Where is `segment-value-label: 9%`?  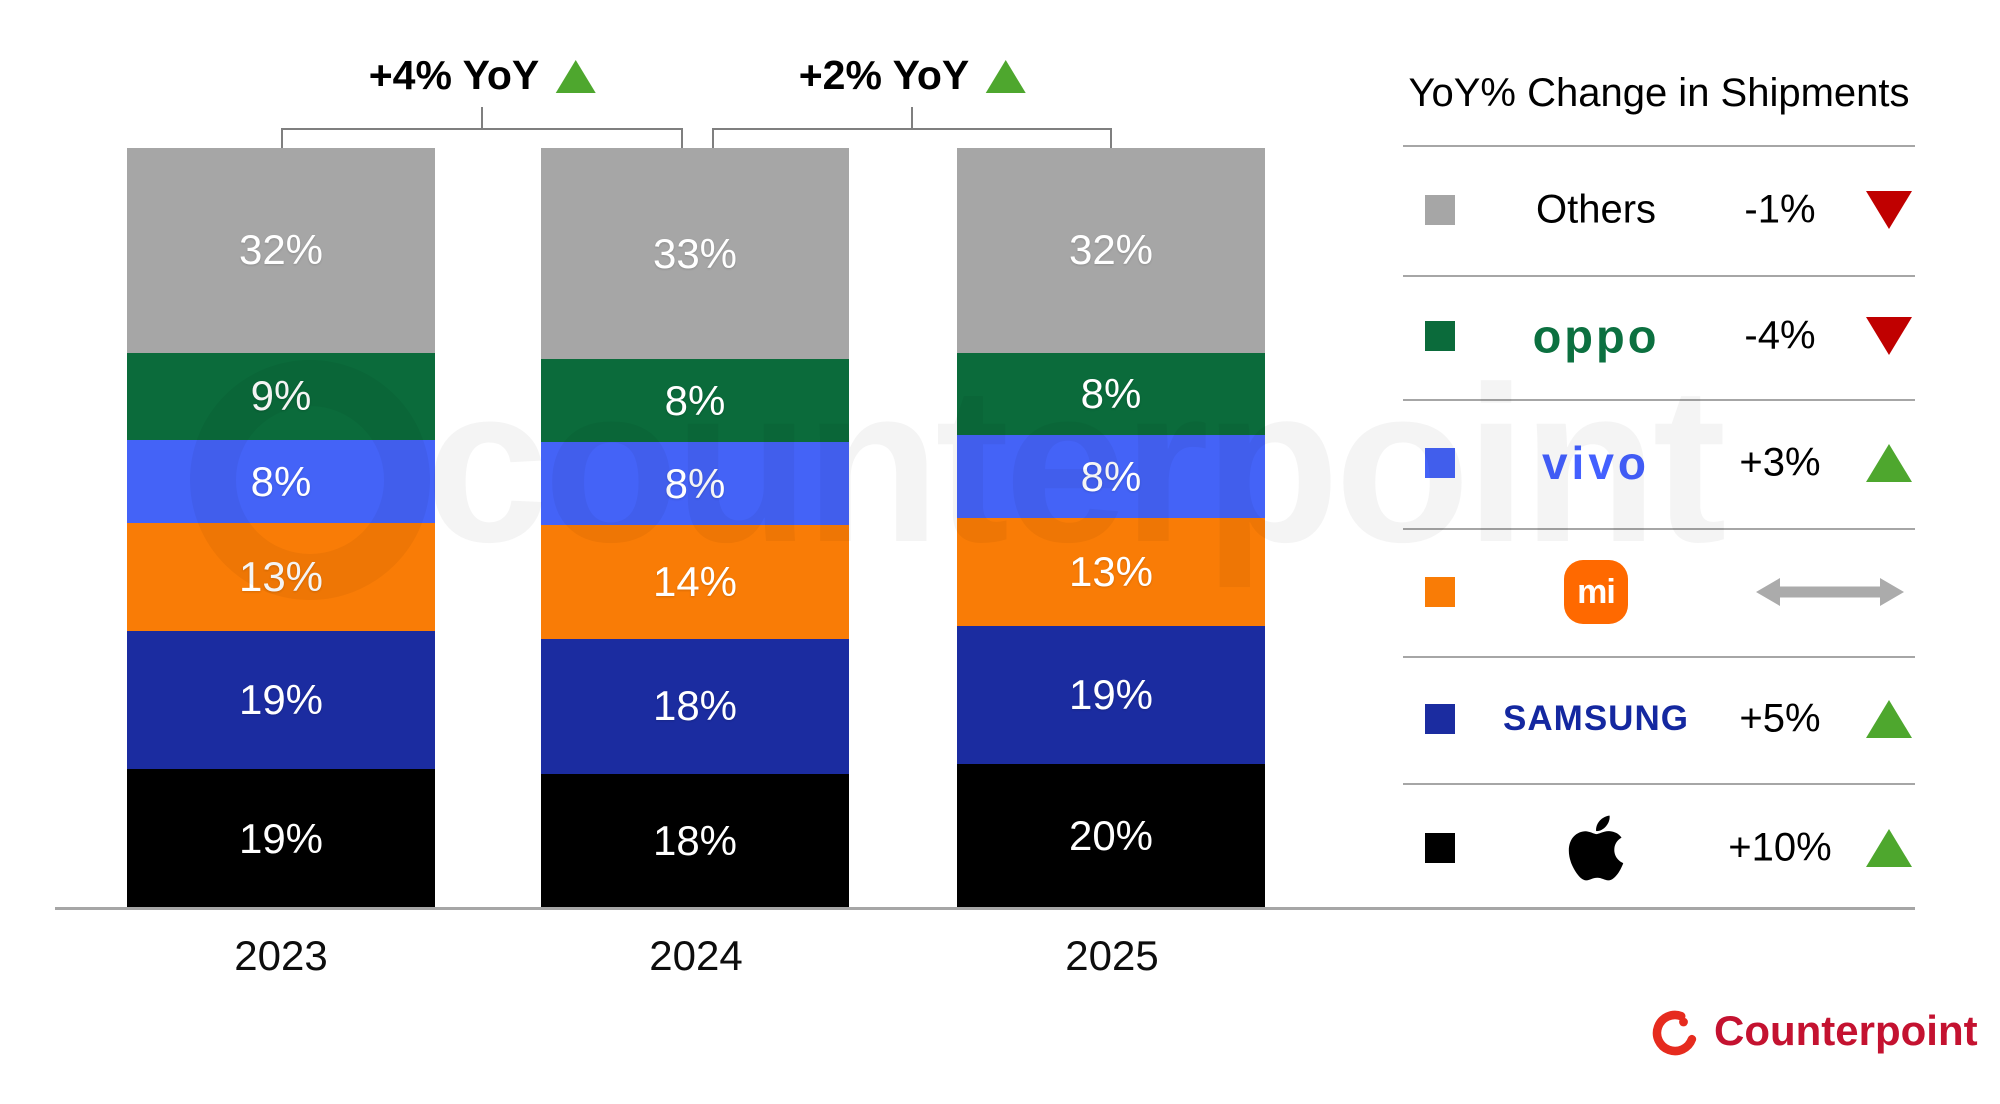
segment-value-label: 9% is located at coordinates (281, 396).